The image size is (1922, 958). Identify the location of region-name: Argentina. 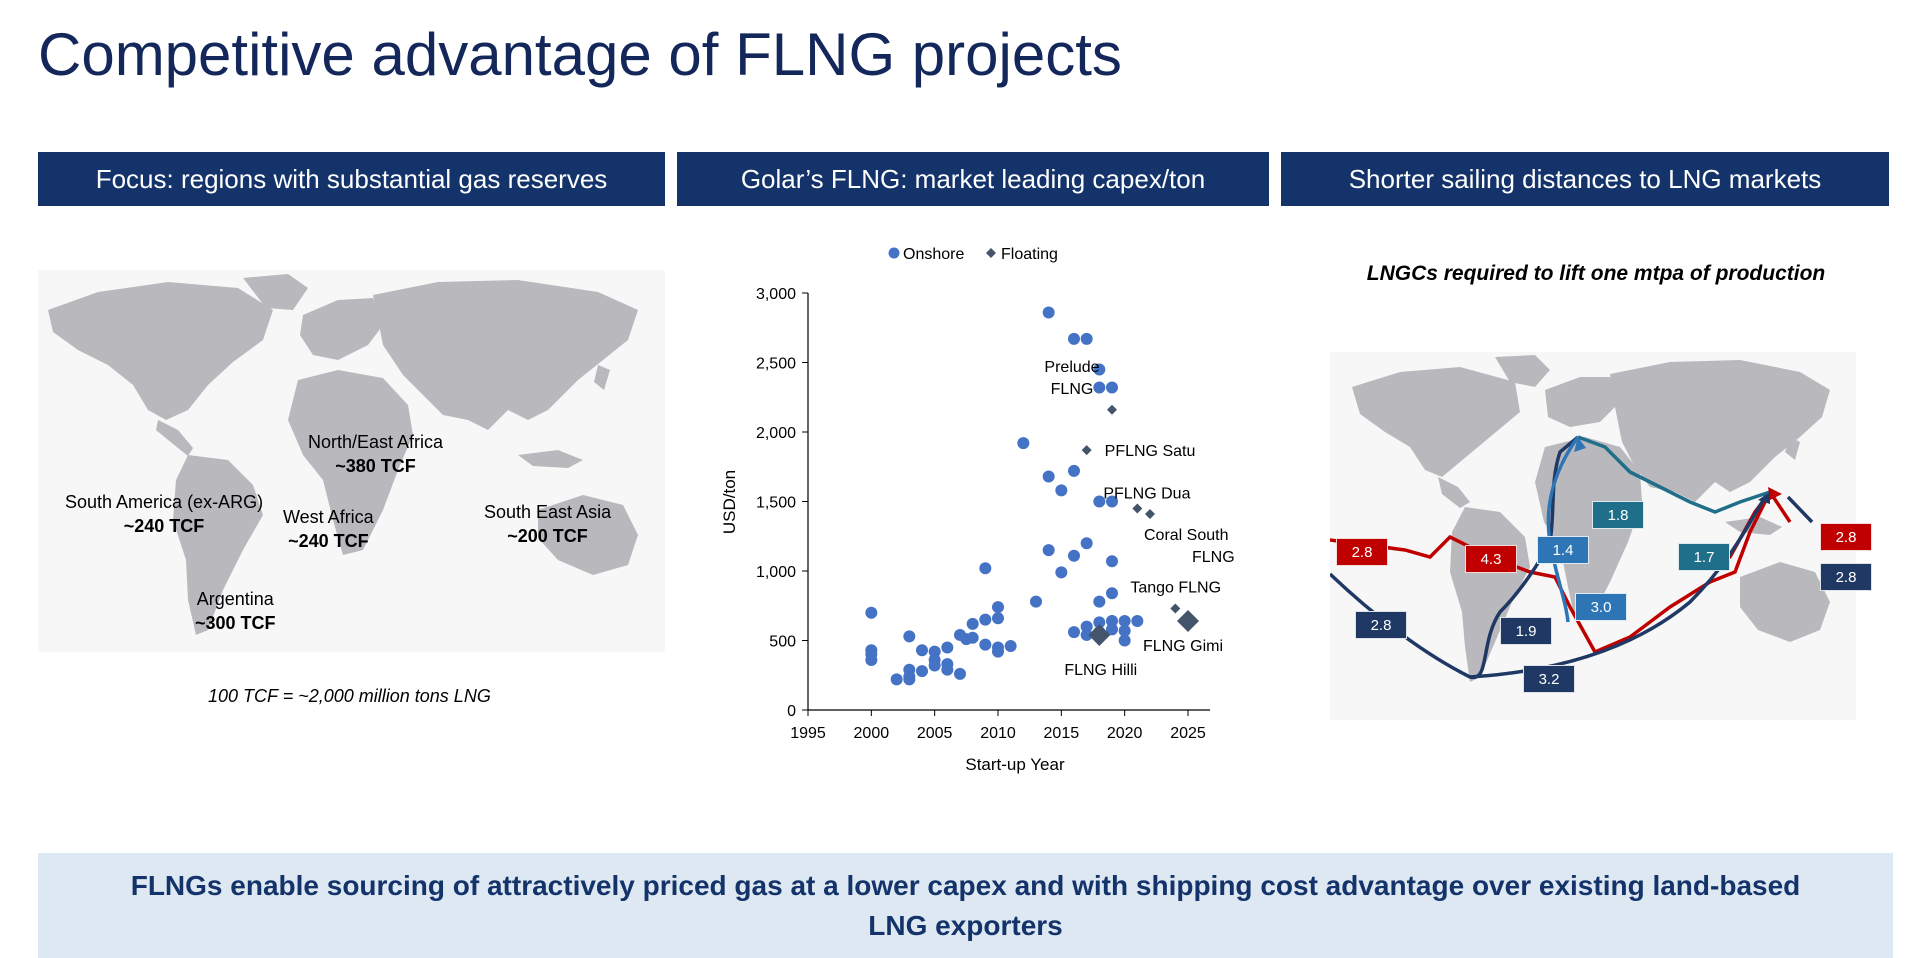
(235, 599).